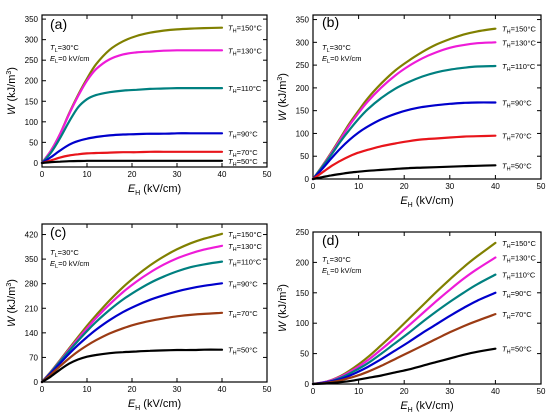  What do you see at coordinates (58, 232) in the screenshot?
I see `panel-label: (c)` at bounding box center [58, 232].